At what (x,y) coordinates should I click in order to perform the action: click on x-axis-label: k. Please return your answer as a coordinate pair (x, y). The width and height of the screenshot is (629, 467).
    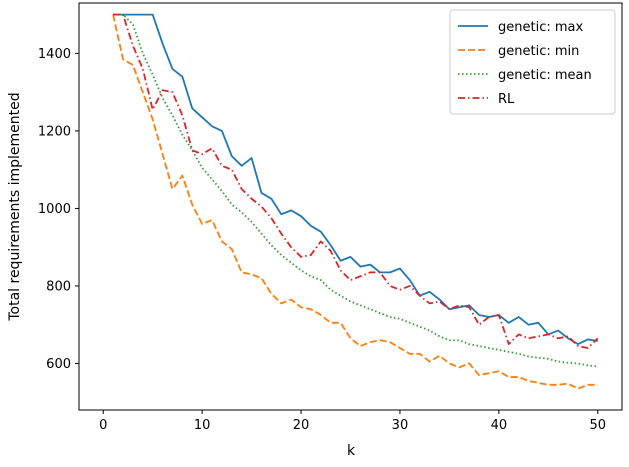
    Looking at the image, I should click on (351, 451).